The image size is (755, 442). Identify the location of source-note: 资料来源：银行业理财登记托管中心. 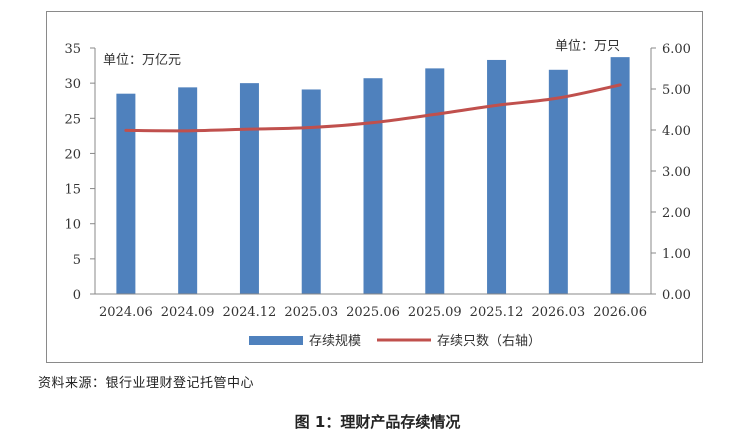
(146, 383).